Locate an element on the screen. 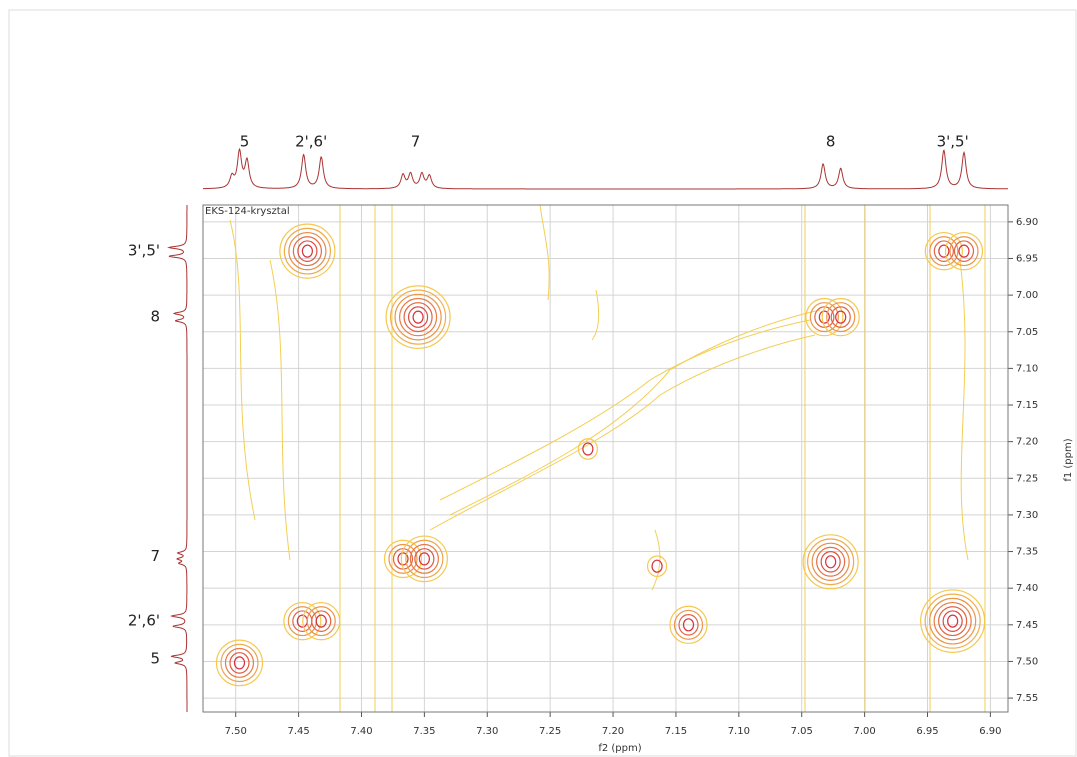  left-peak-label: 3',5' is located at coordinates (144, 251).